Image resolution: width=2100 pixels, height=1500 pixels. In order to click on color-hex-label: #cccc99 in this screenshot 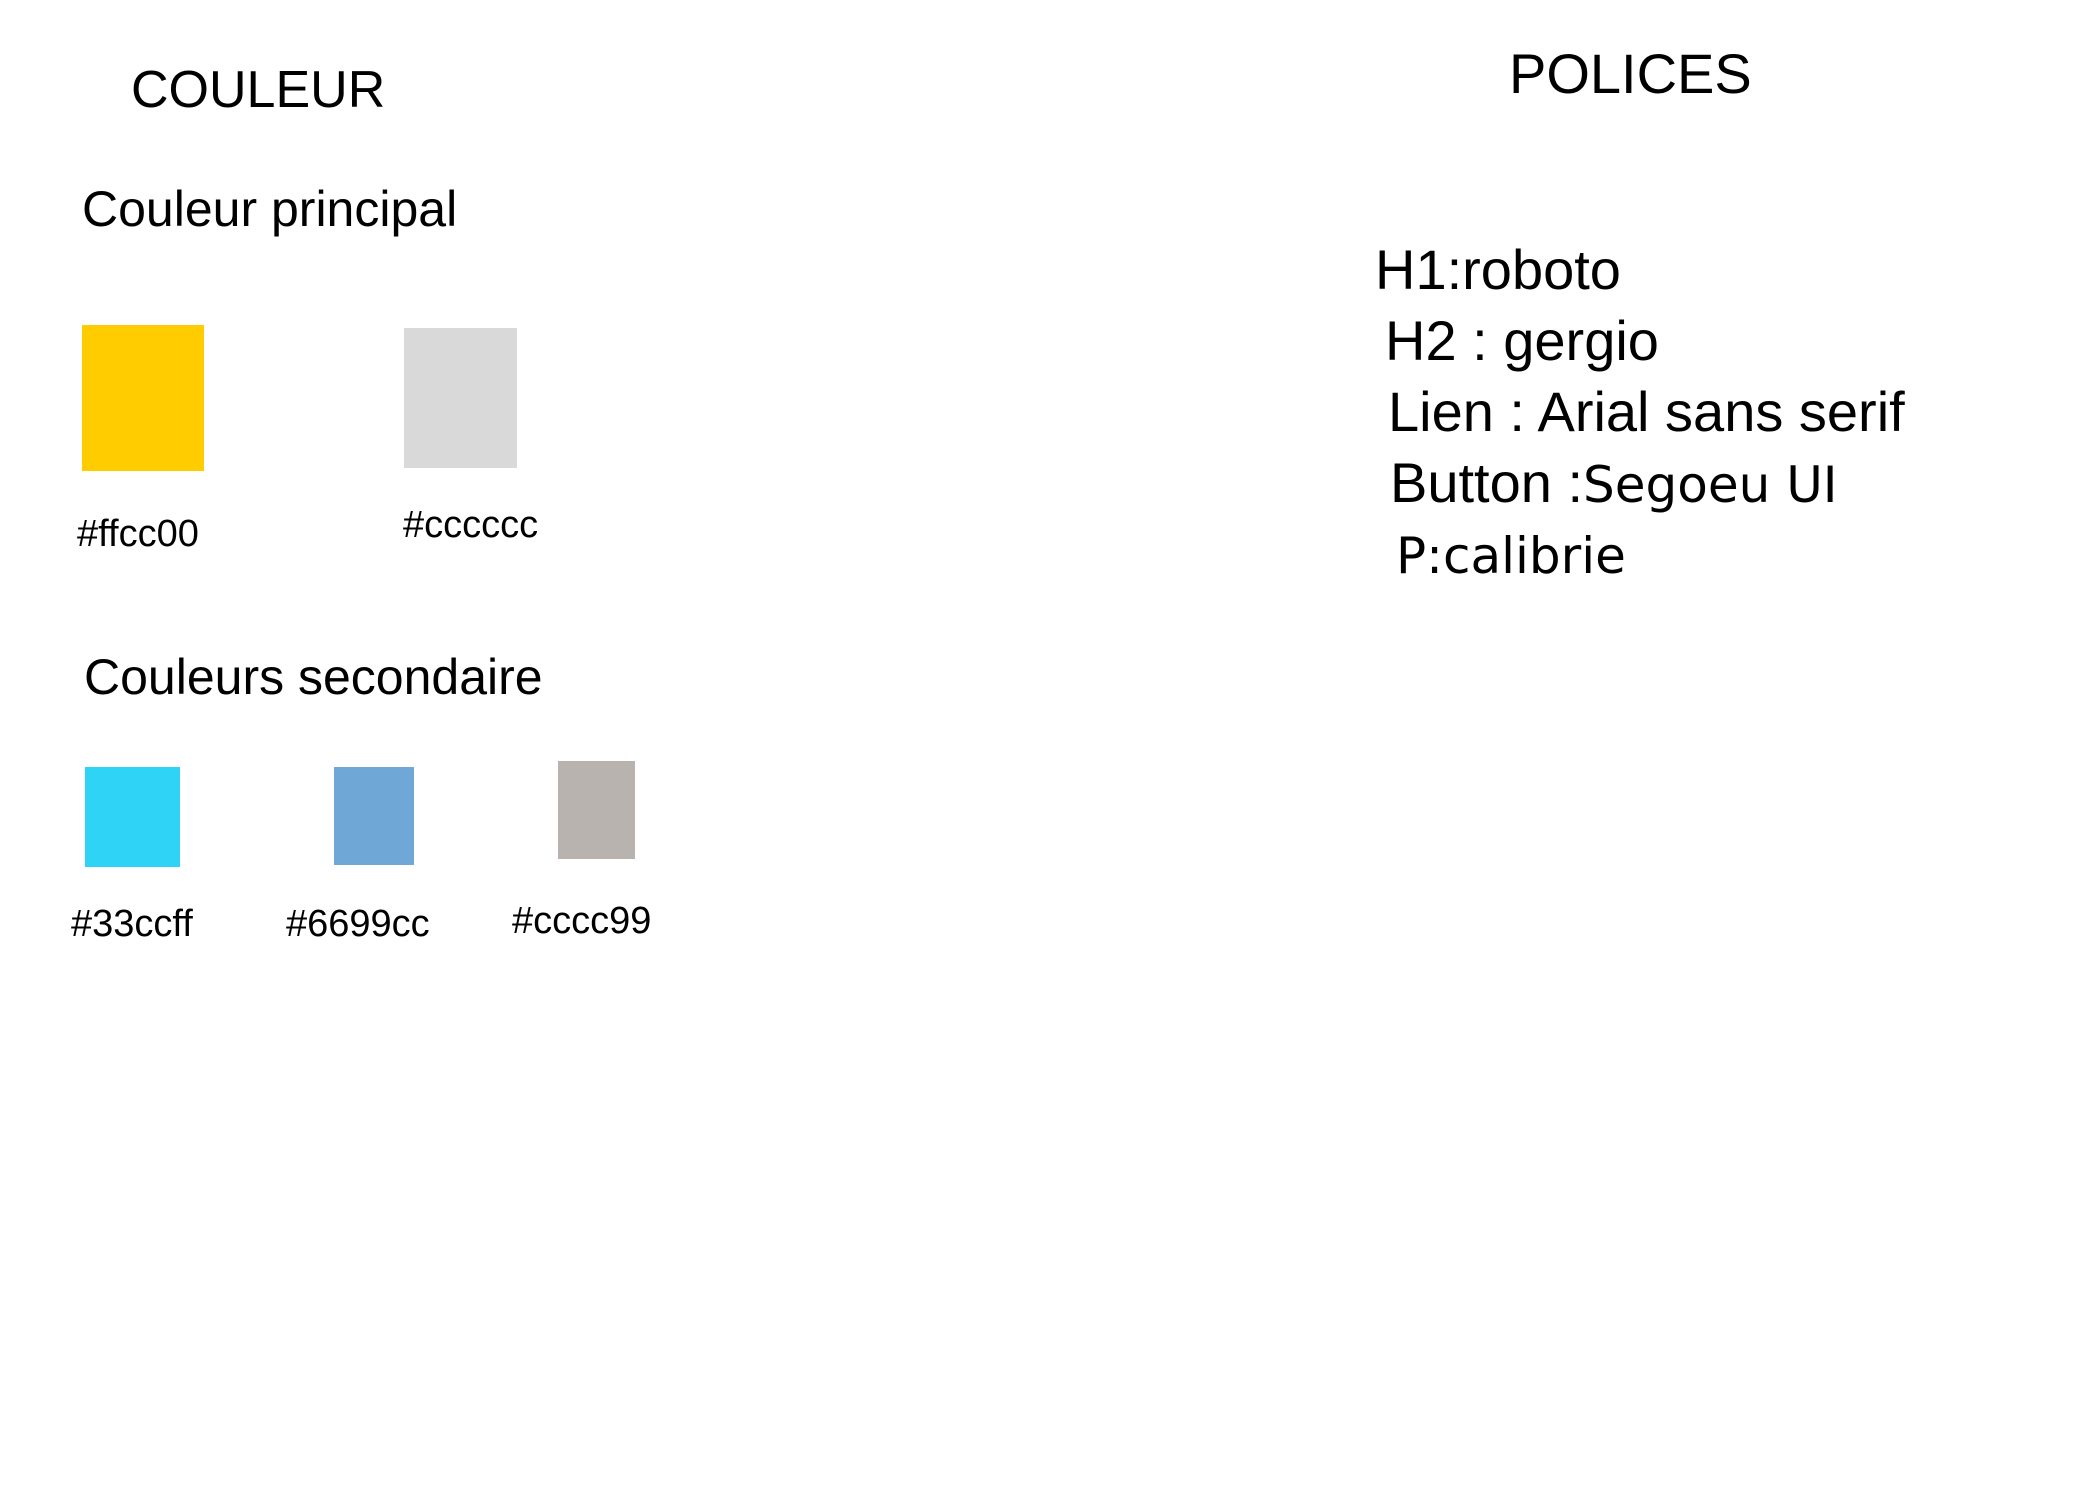, I will do `click(582, 921)`.